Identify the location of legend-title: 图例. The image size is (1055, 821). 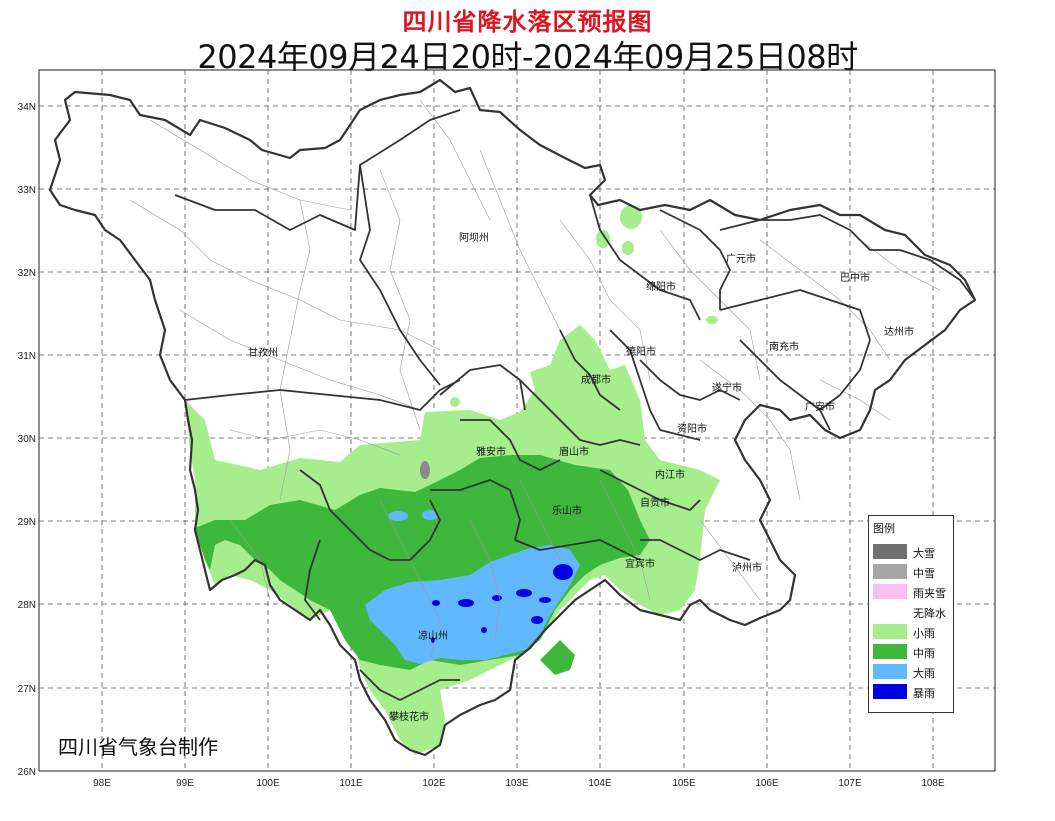
(884, 528).